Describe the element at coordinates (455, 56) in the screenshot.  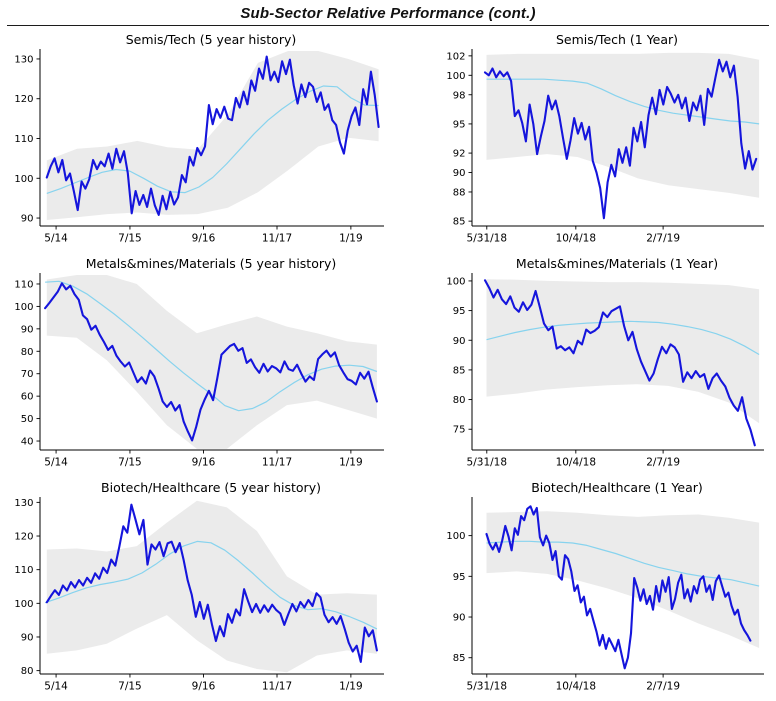
I see `y-tick-label: 102` at that location.